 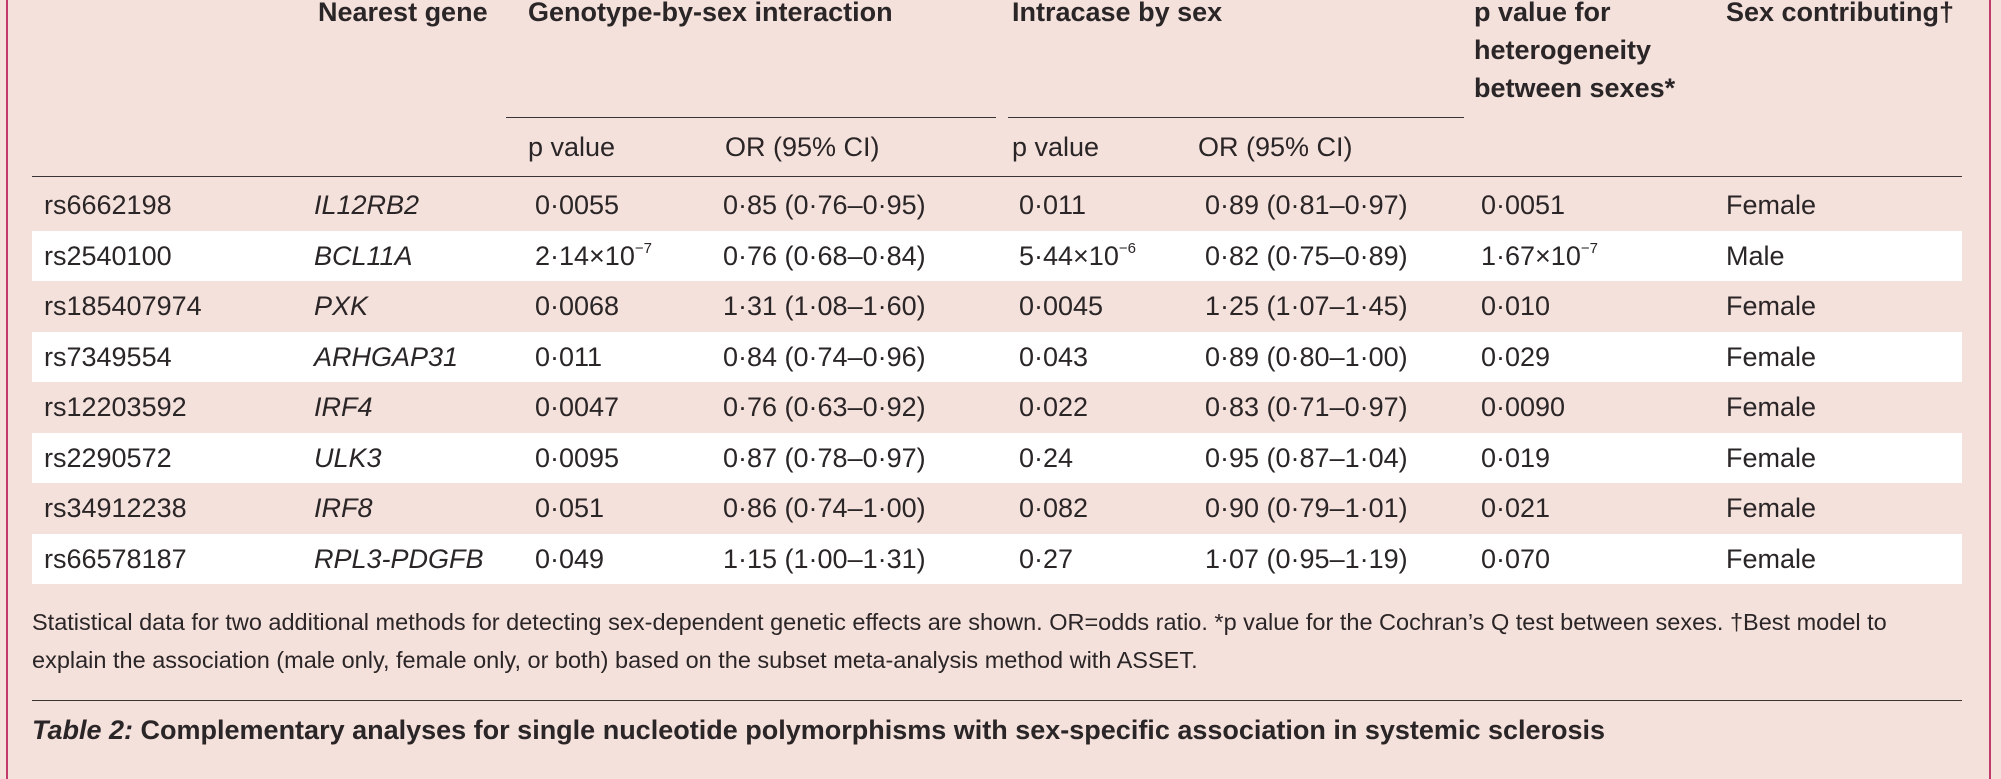 I want to click on snp-cell: rs2540100, so click(x=108, y=255).